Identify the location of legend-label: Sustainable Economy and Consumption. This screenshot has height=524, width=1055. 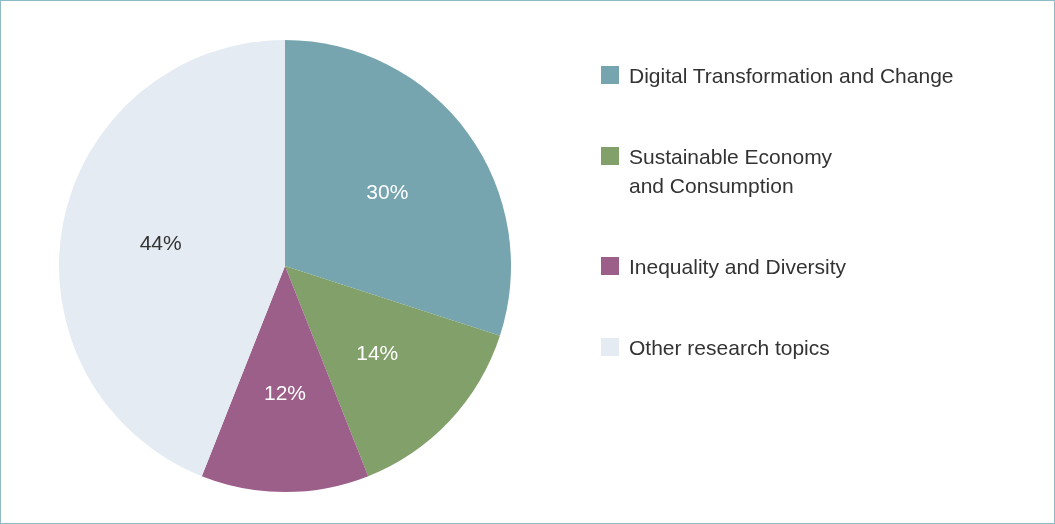
(731, 171).